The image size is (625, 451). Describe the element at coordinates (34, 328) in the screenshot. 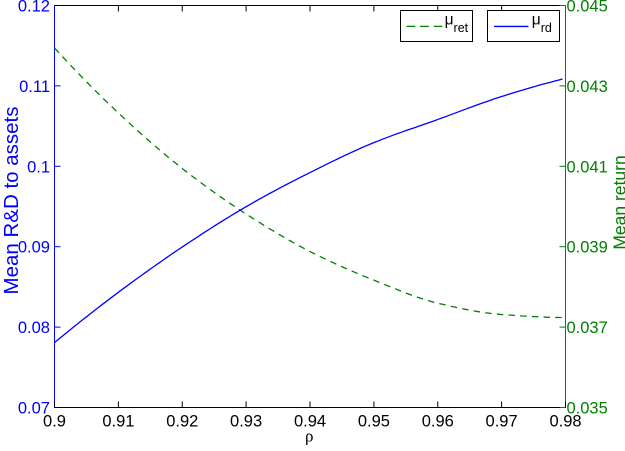

I see `svg-text: 0.08` at that location.